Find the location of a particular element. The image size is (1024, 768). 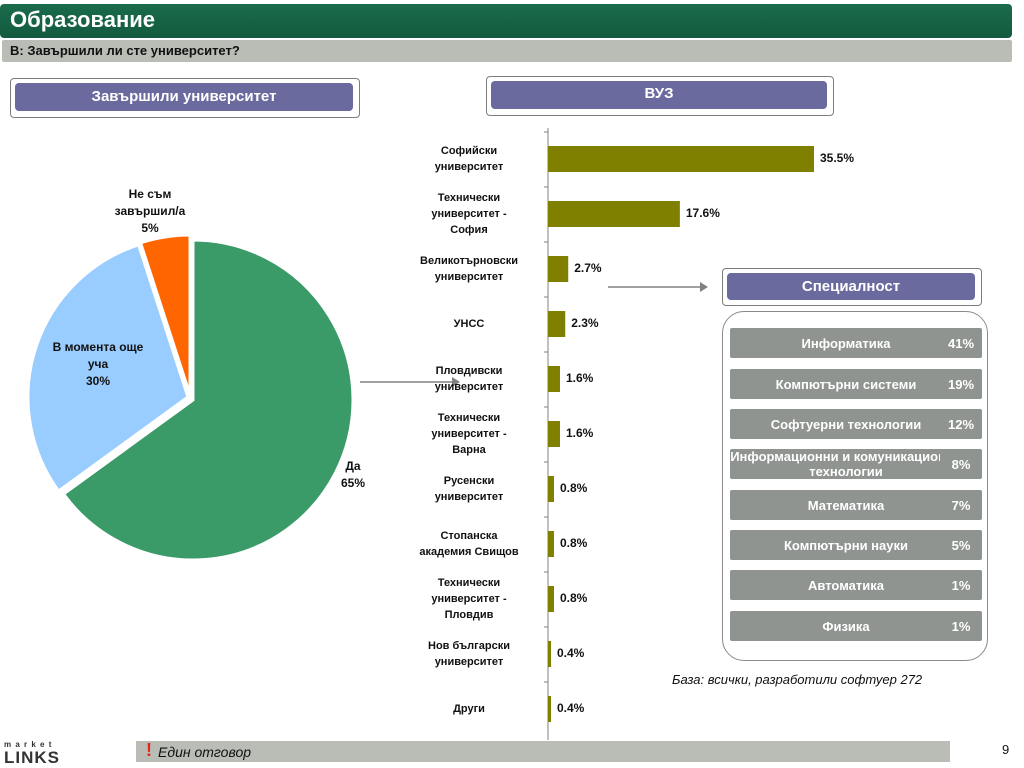

specialty-label: Софтуерни технологии is located at coordinates (846, 424).